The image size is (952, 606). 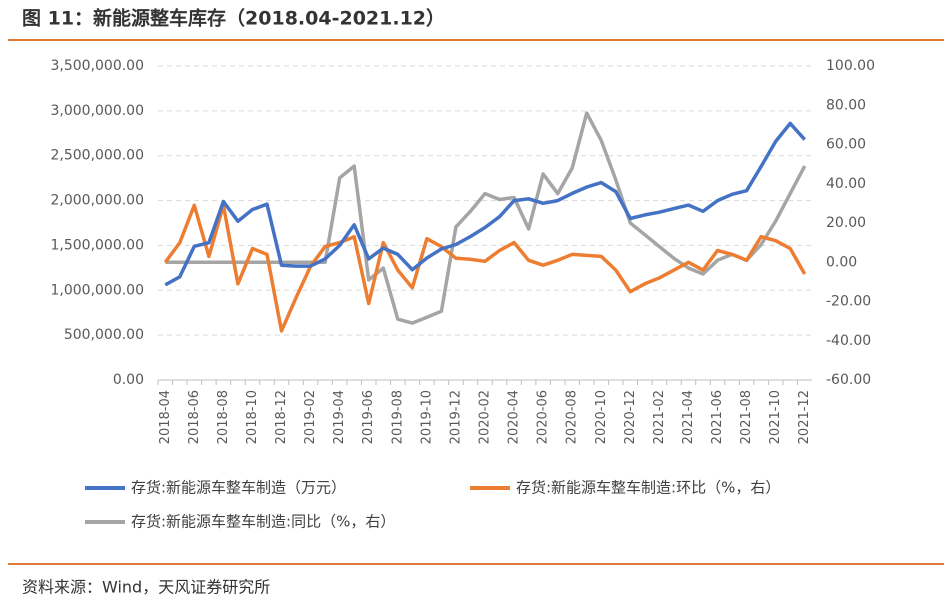 I want to click on y-tick-label: 500,000.00, so click(x=104, y=335).